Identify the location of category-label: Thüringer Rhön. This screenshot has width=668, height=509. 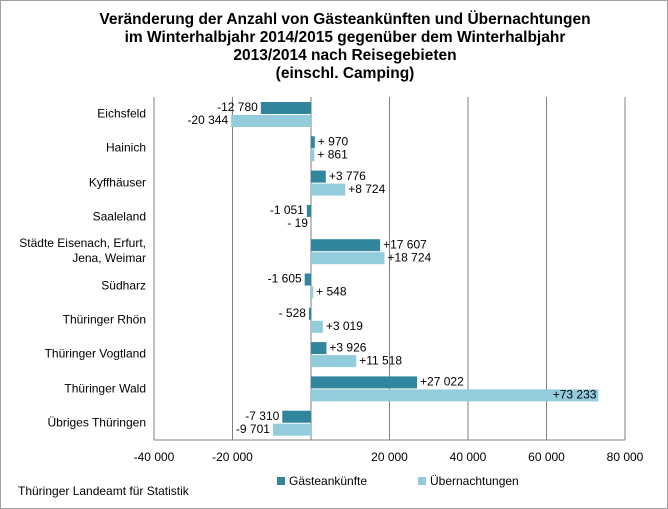
(104, 319).